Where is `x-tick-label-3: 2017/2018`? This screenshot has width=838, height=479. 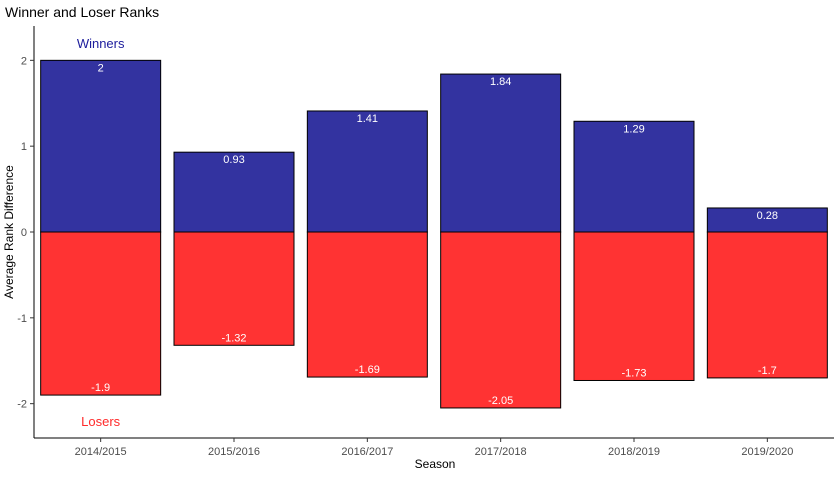
x-tick-label-3: 2017/2018 is located at coordinates (501, 452).